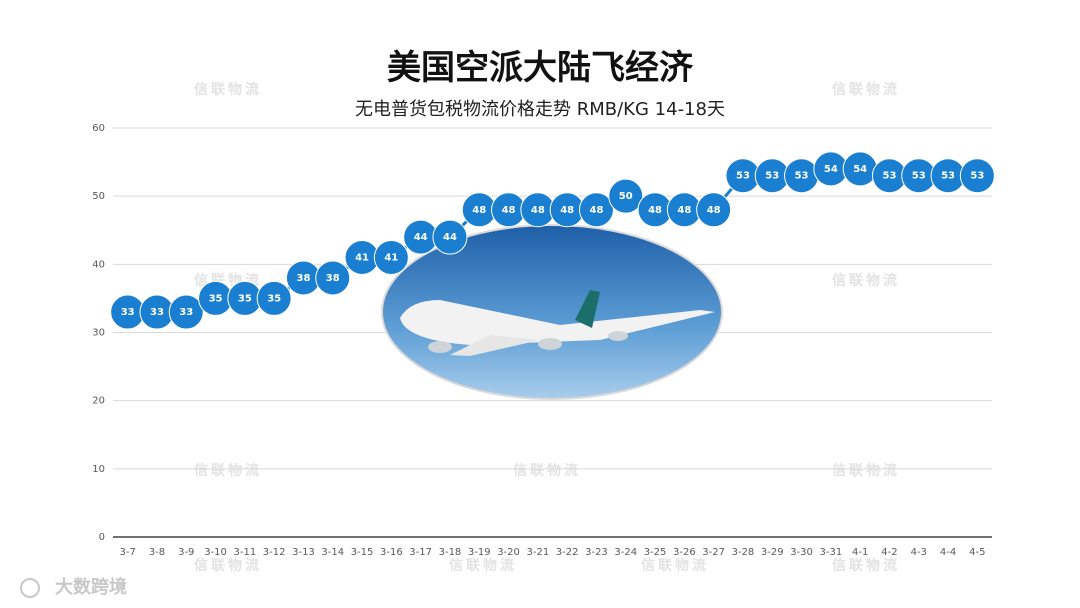  Describe the element at coordinates (98, 469) in the screenshot. I see `y-tick-label: 10` at that location.